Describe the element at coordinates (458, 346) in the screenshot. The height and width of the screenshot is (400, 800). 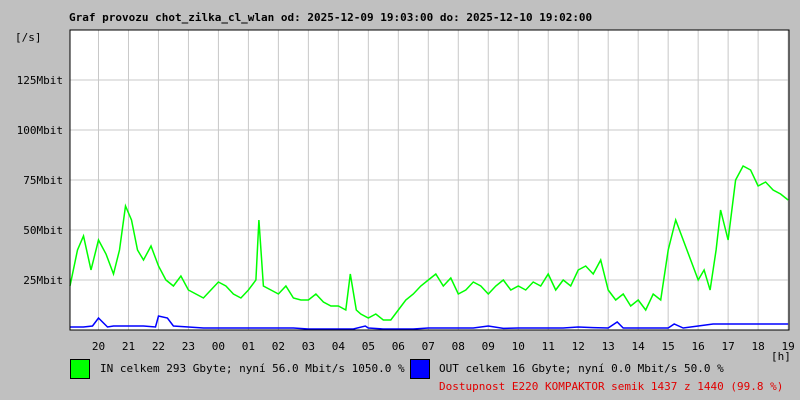
I see `x-tick-label: 08` at that location.